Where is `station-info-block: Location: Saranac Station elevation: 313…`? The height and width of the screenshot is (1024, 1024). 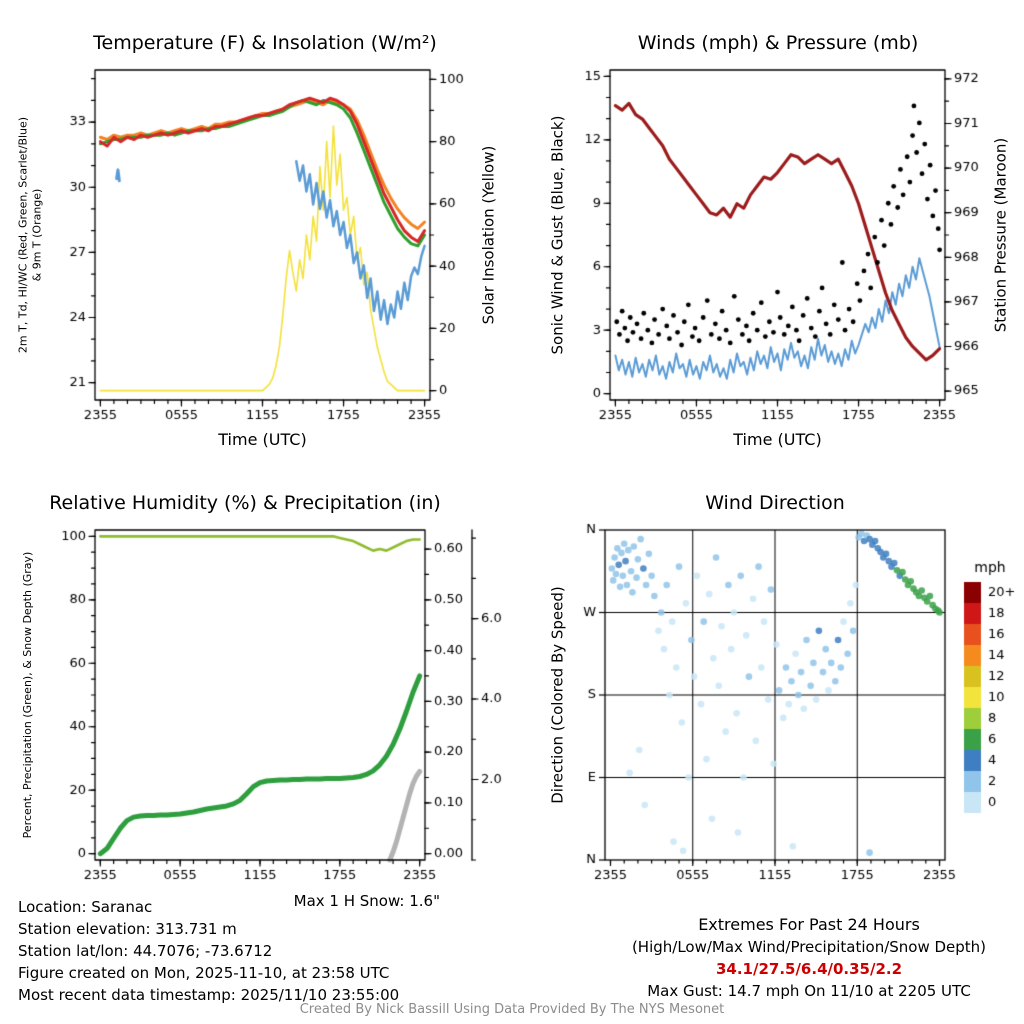 station-info-block: Location: Saranac Station elevation: 313… is located at coordinates (208, 951).